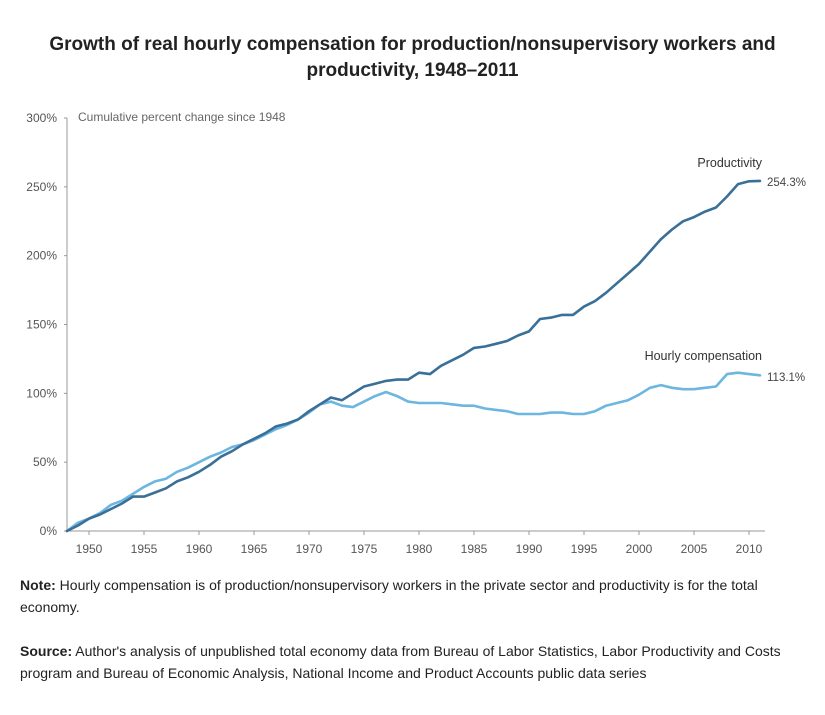 This screenshot has width=825, height=715. What do you see at coordinates (254, 549) in the screenshot?
I see `x-tick-label: 1965` at bounding box center [254, 549].